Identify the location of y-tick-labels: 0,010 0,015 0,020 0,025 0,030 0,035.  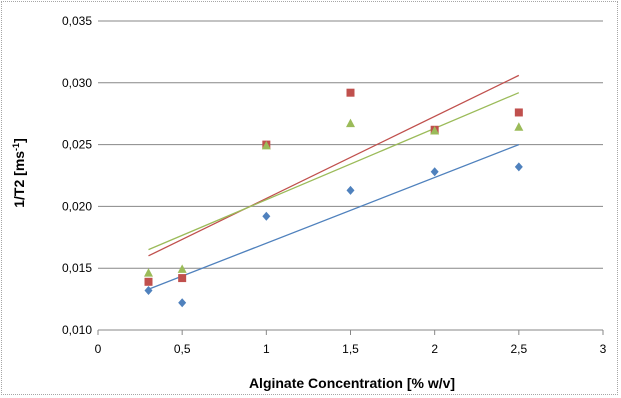
(77, 175).